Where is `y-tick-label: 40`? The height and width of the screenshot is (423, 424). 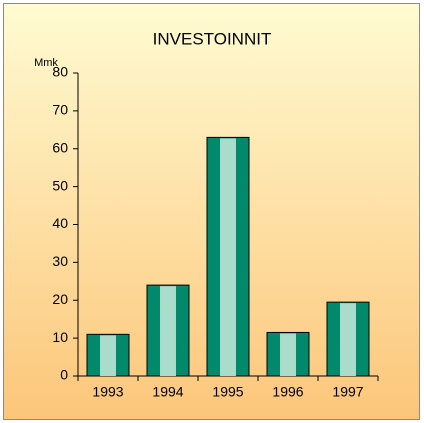
y-tick-label: 40 is located at coordinates (60, 223).